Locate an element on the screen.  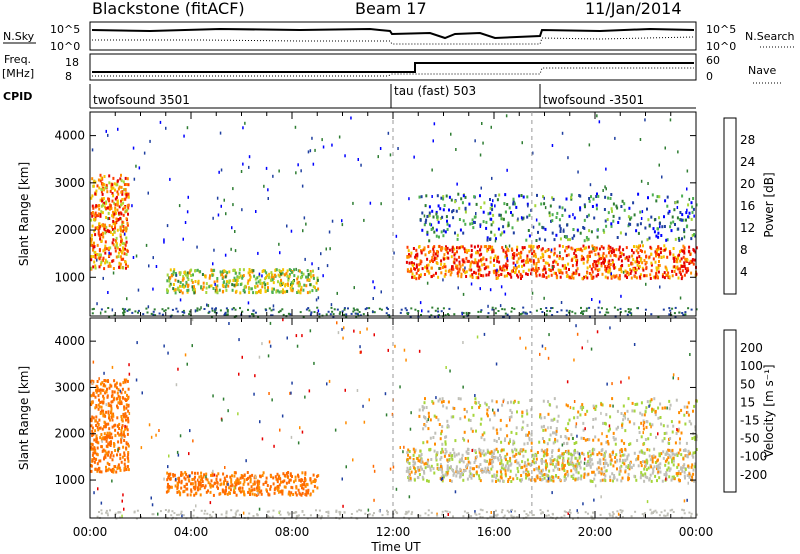
y-tick-label: 1000 is located at coordinates (69, 277).